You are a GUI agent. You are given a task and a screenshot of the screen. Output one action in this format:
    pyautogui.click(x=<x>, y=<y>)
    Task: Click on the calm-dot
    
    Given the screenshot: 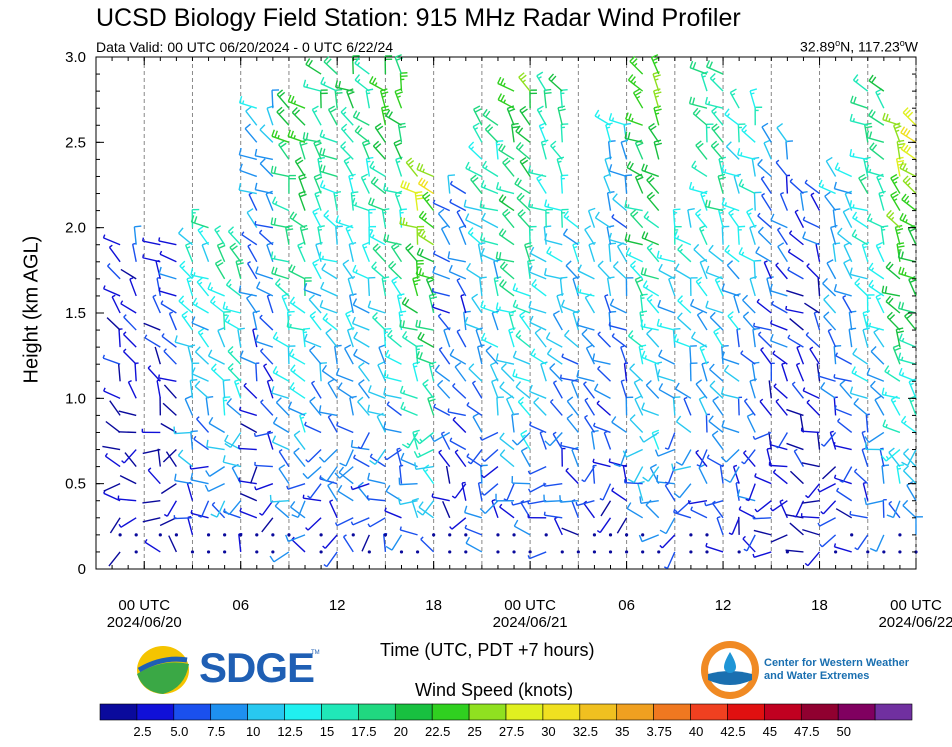 What is the action you would take?
    pyautogui.click(x=836, y=552)
    